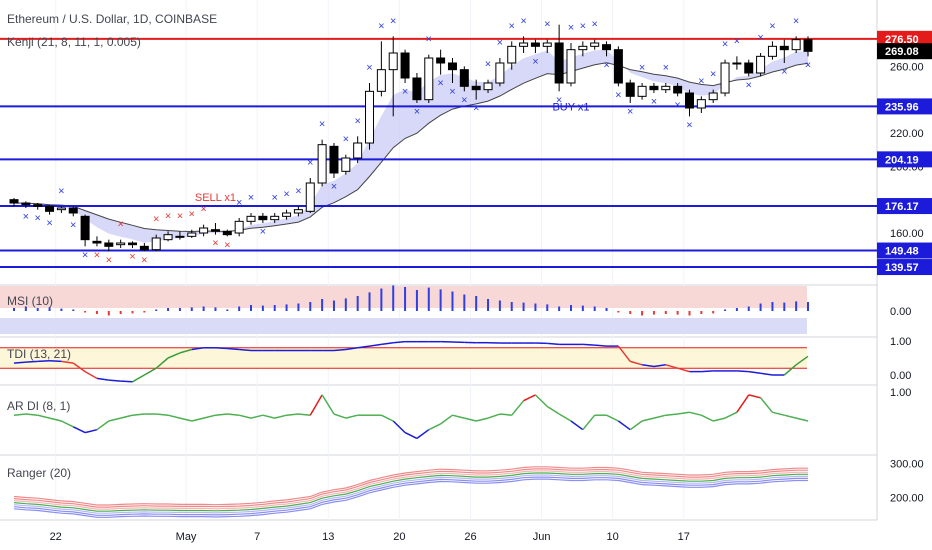  I want to click on level-tag-label: 176.17, so click(902, 207).